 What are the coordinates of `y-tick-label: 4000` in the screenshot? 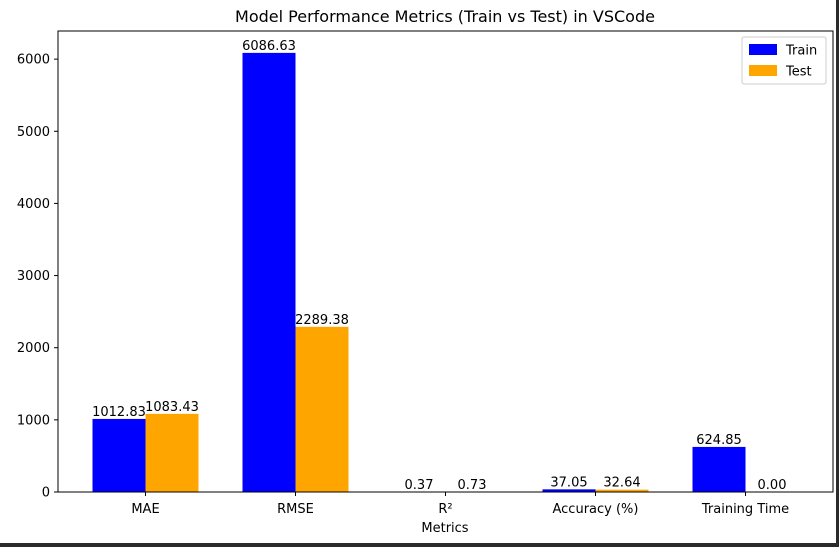 It's located at (33, 204).